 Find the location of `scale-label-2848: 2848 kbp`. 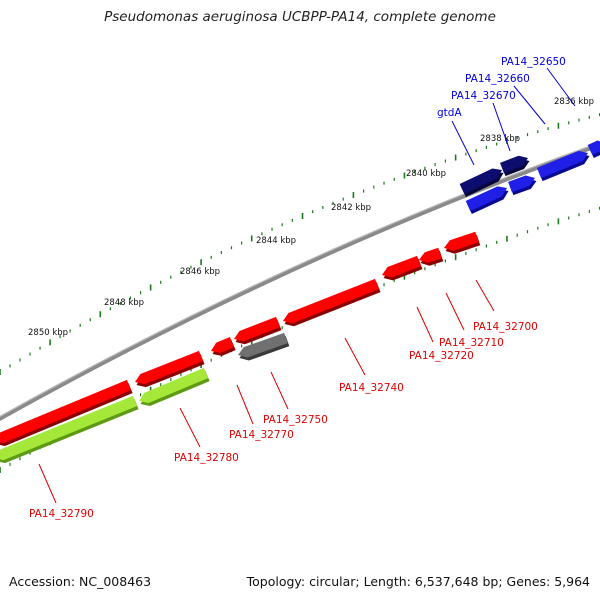

scale-label-2848: 2848 kbp is located at coordinates (124, 303).